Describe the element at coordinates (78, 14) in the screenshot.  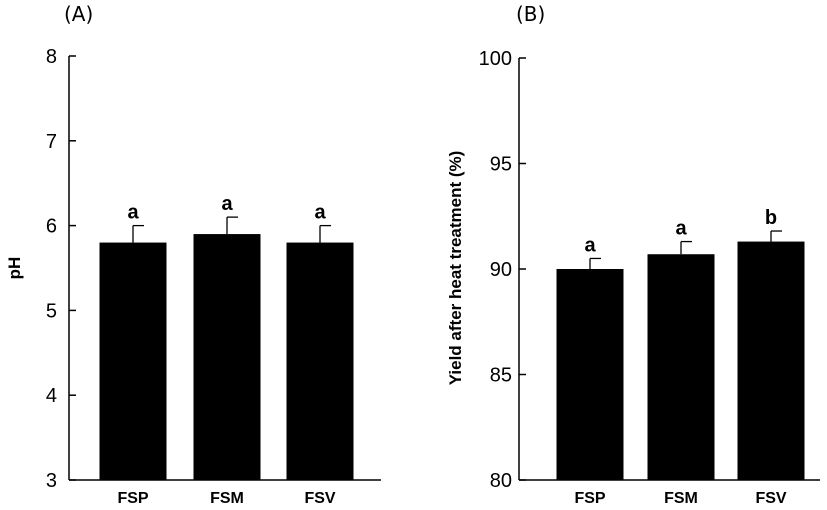
I see `panel-a-label: (A)` at that location.